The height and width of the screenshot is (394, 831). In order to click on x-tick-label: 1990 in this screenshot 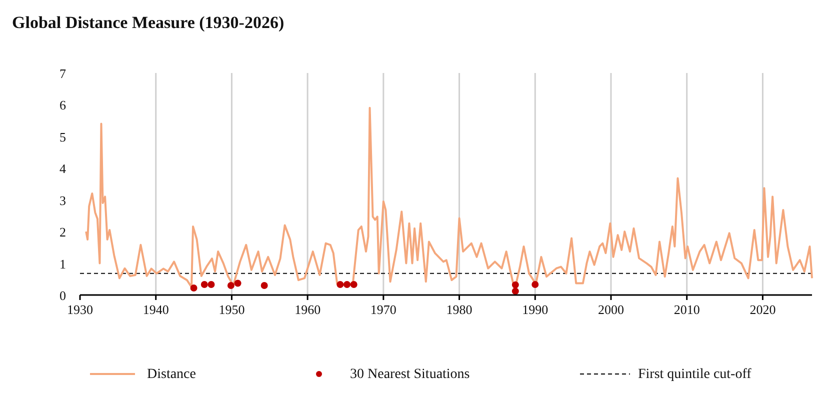, I will do `click(535, 309)`.